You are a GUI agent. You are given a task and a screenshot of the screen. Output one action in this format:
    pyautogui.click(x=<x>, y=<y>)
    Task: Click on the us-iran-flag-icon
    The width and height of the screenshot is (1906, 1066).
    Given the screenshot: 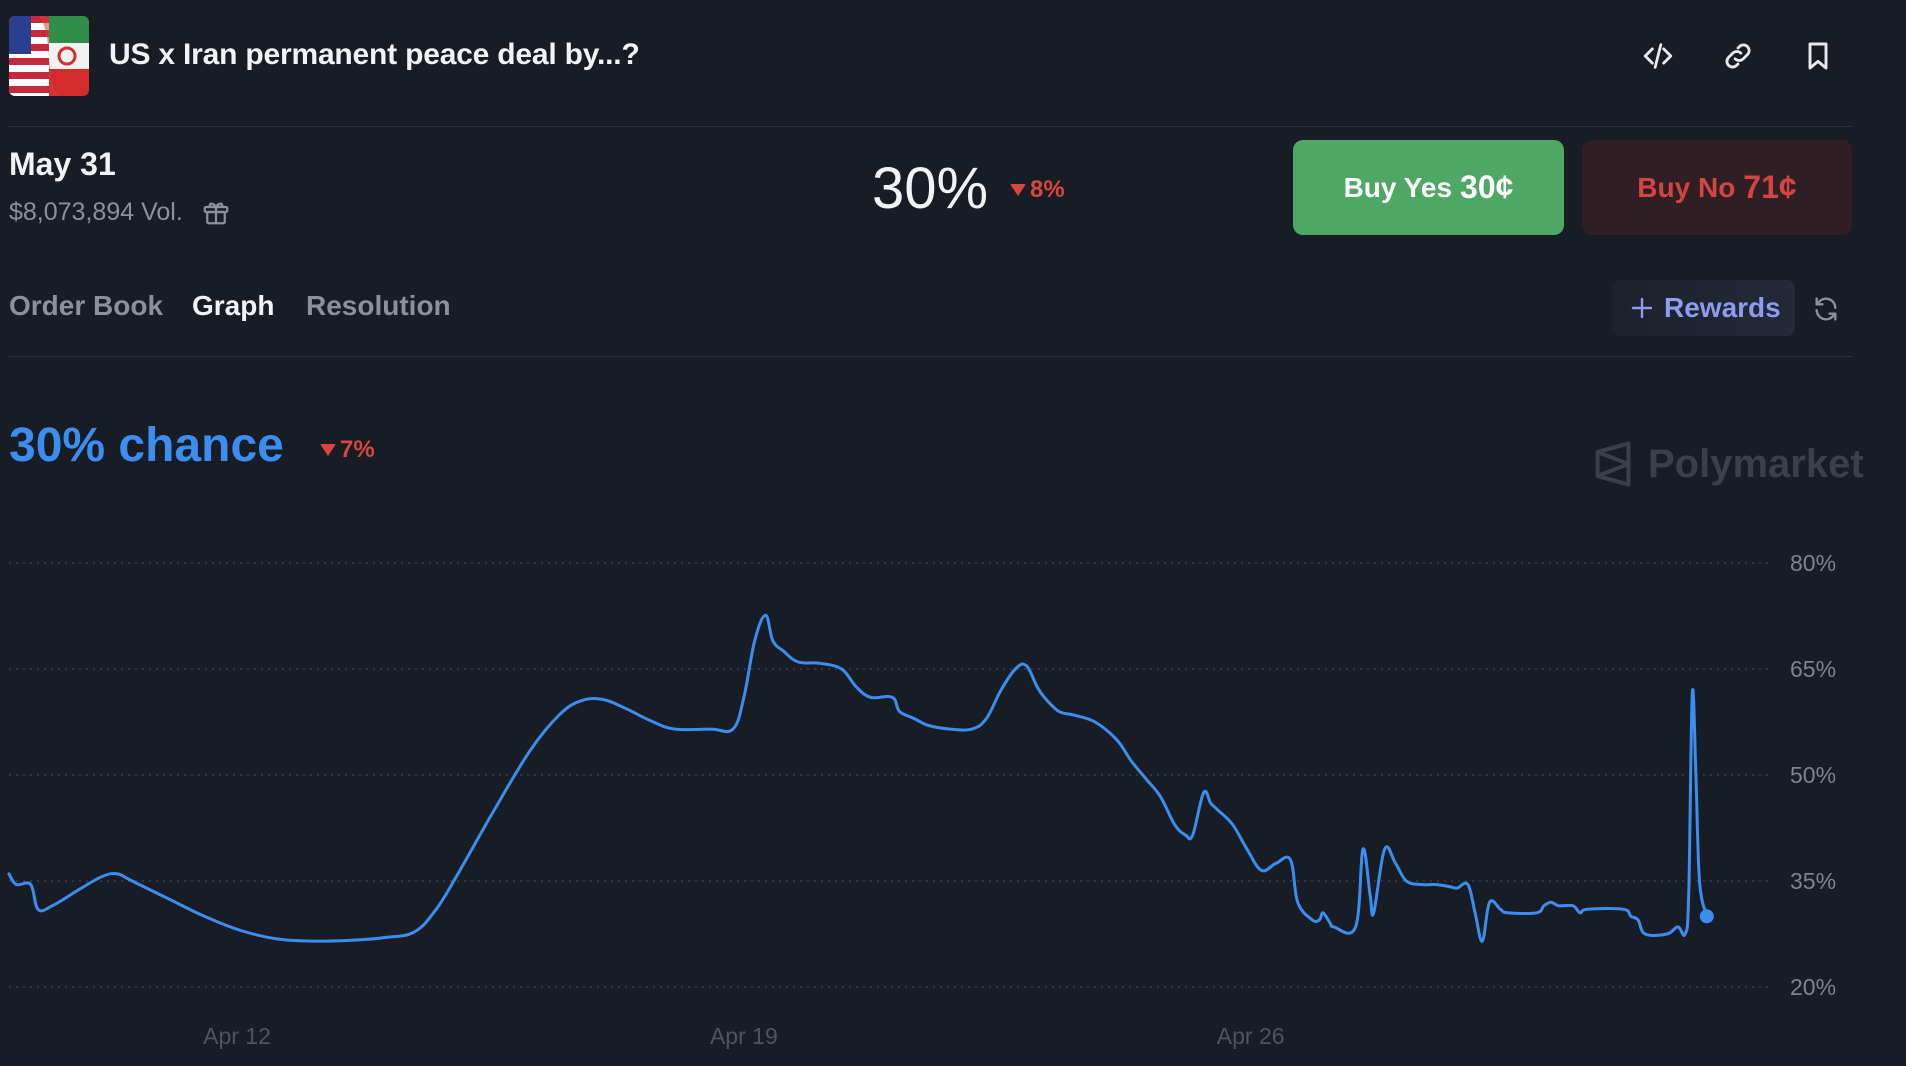 What is the action you would take?
    pyautogui.click(x=49, y=56)
    